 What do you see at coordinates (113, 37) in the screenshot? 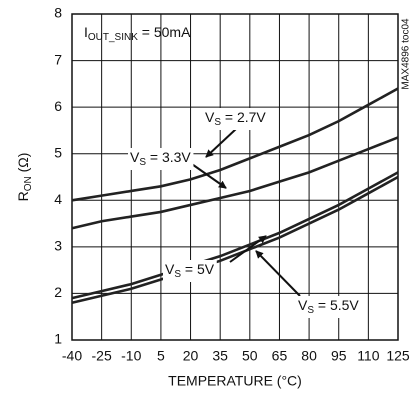
I see `annotation-sub: OUT_SINK` at bounding box center [113, 37].